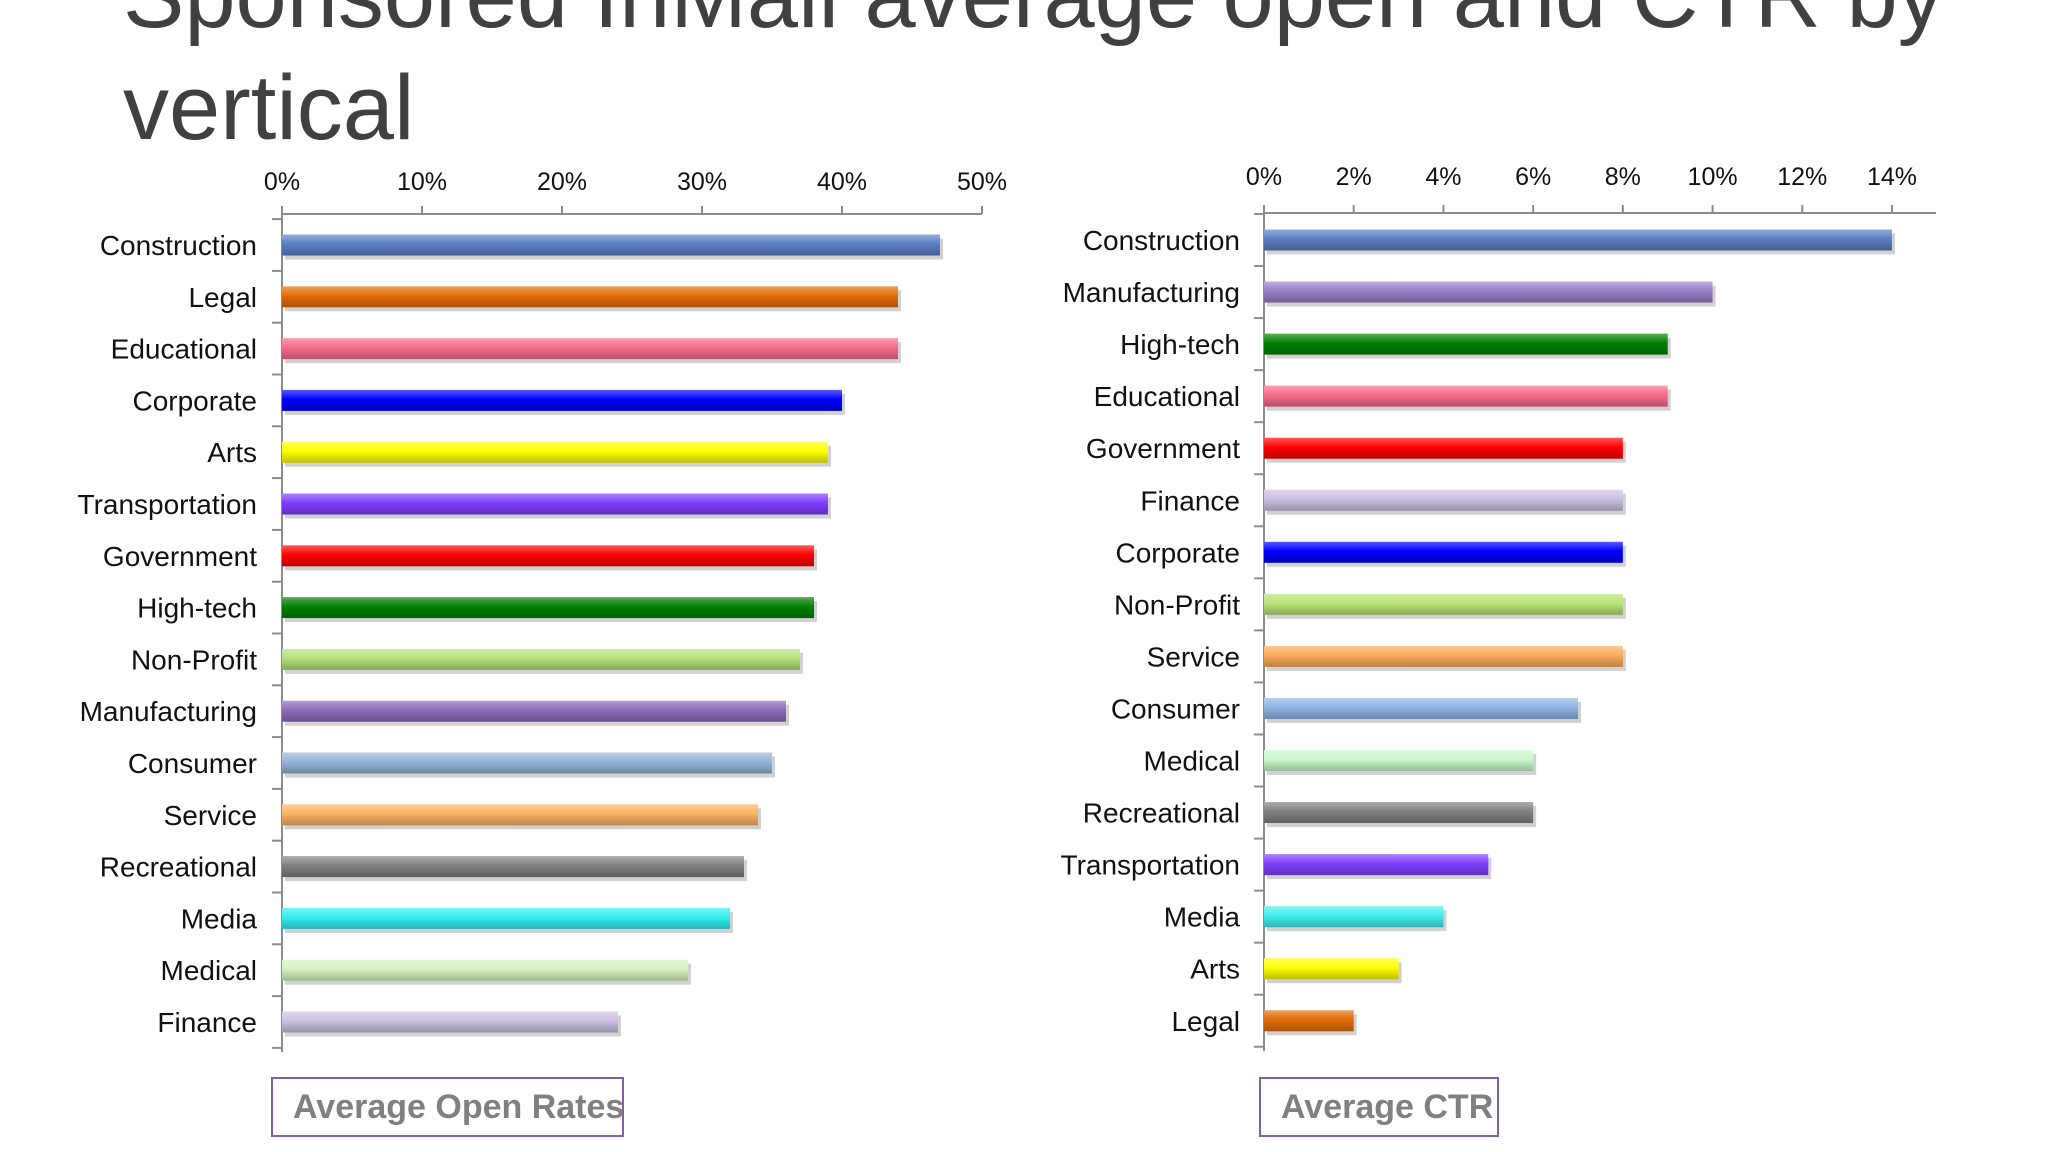 The image size is (2048, 1152). I want to click on open-rate-x-tick-label: 50%, so click(982, 182).